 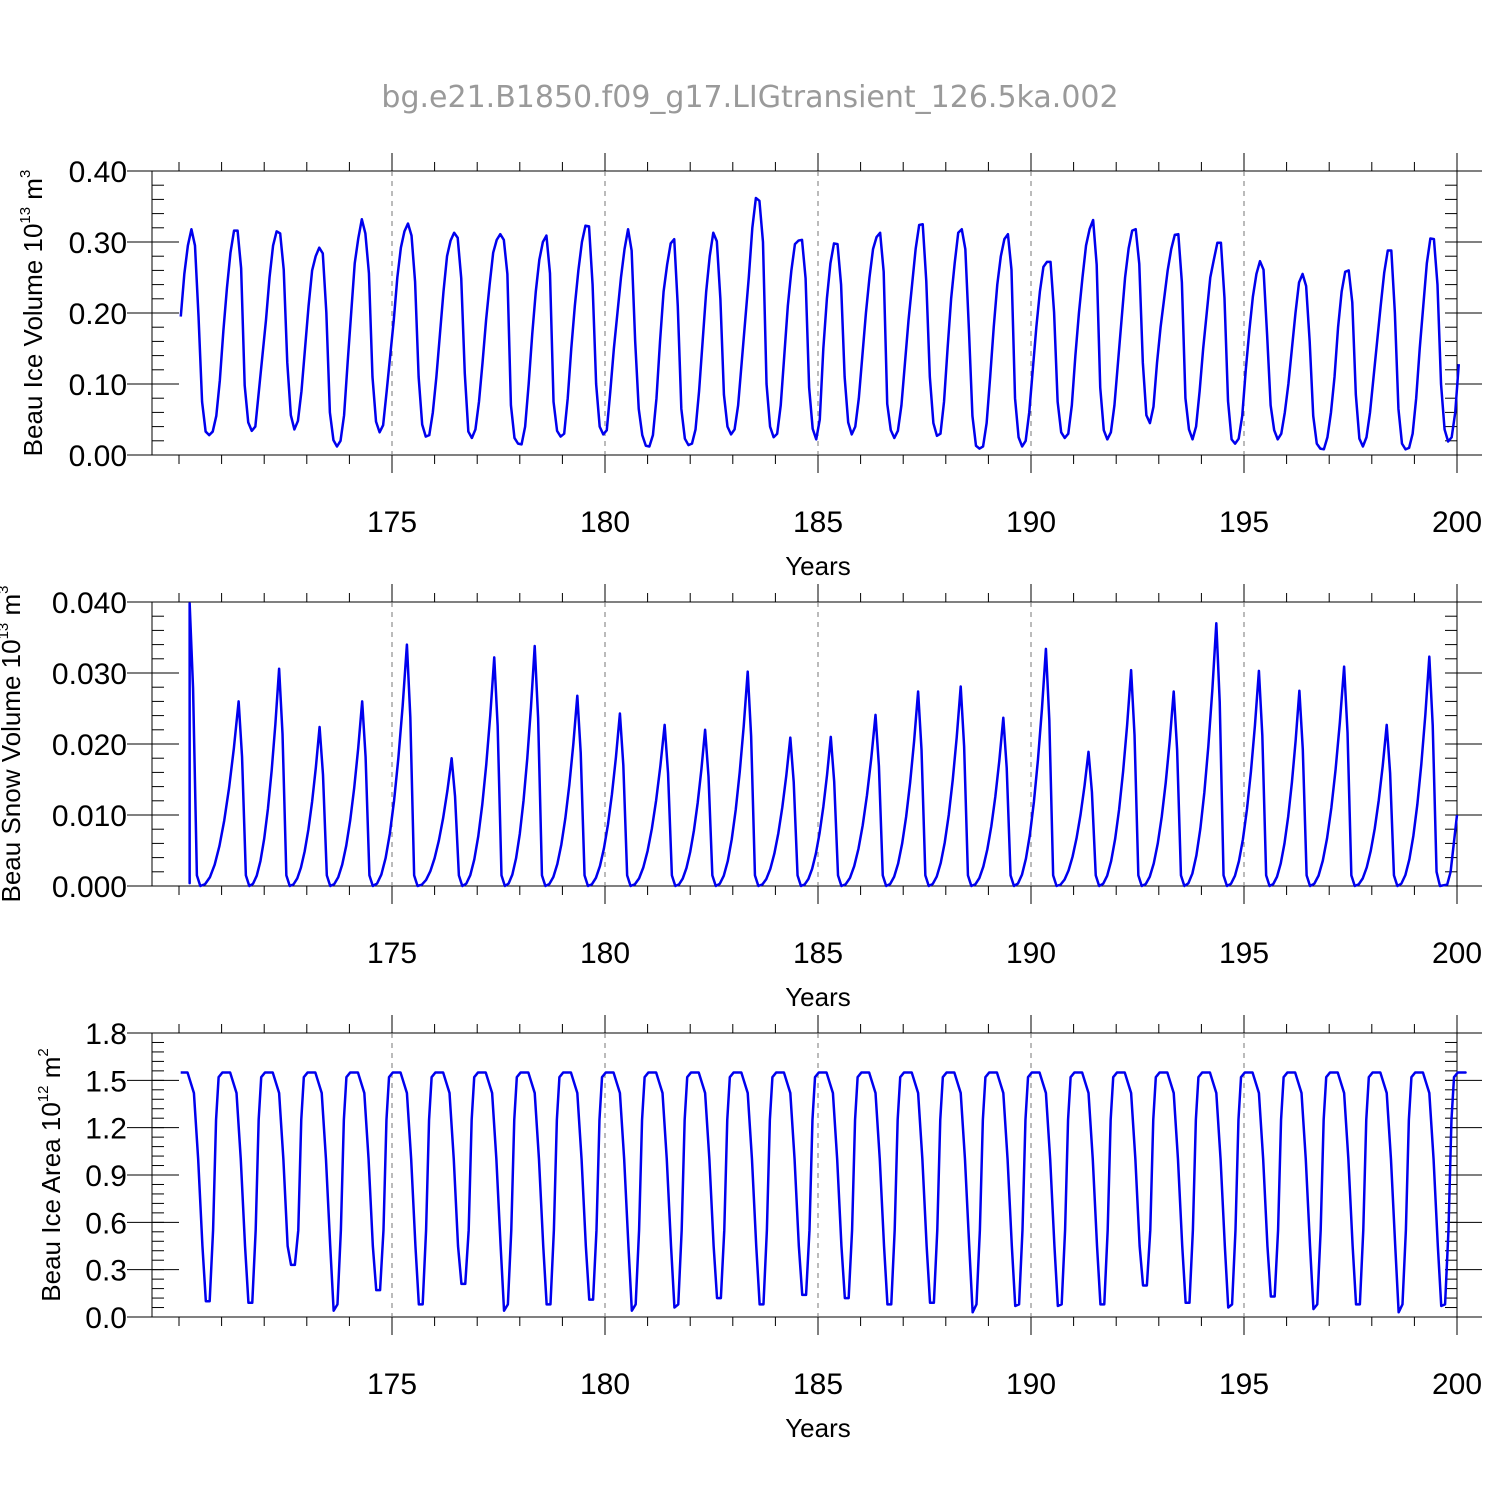 What do you see at coordinates (106, 1176) in the screenshot?
I see `y-tick-label: 0.9` at bounding box center [106, 1176].